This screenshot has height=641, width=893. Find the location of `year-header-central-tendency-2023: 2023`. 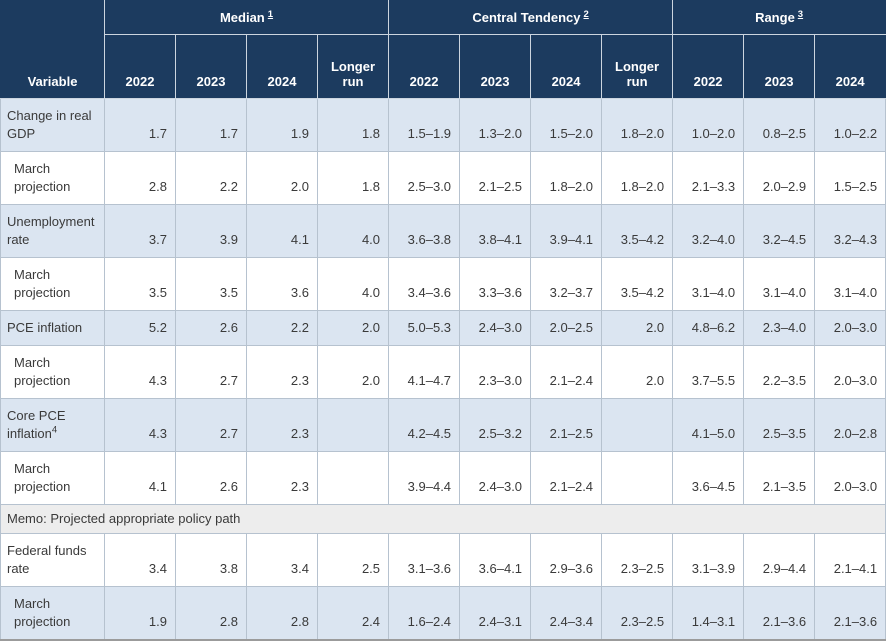

year-header-central-tendency-2023: 2023 is located at coordinates (495, 66).